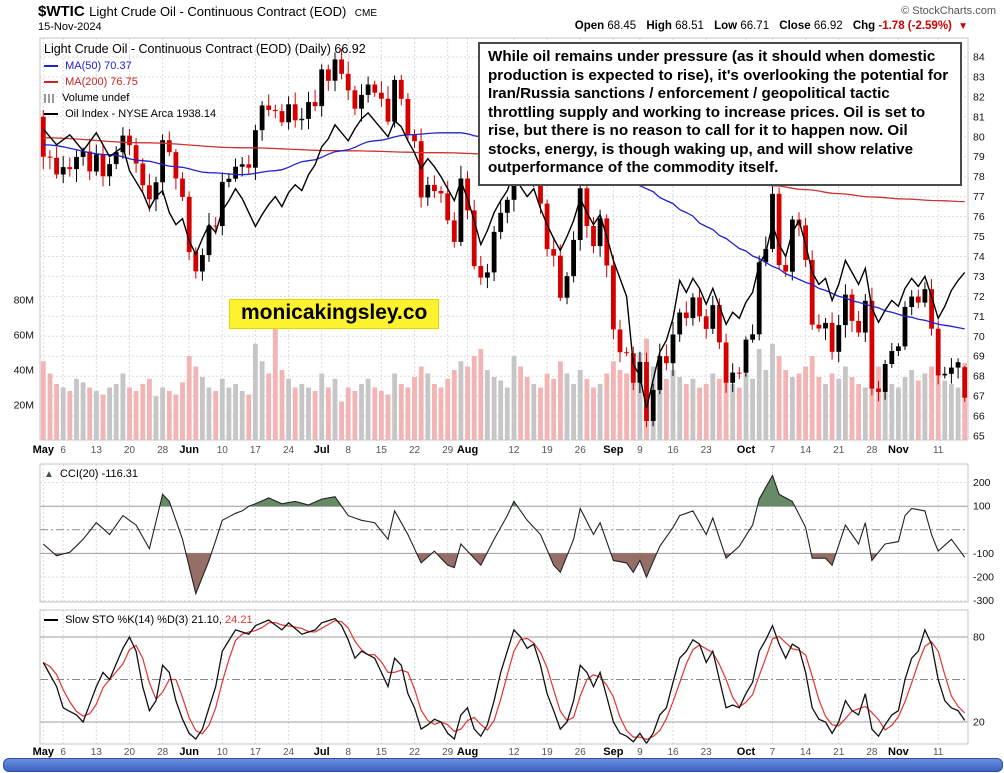 This screenshot has width=1004, height=773. Describe the element at coordinates (979, 417) in the screenshot. I see `svg-text: 66` at that location.